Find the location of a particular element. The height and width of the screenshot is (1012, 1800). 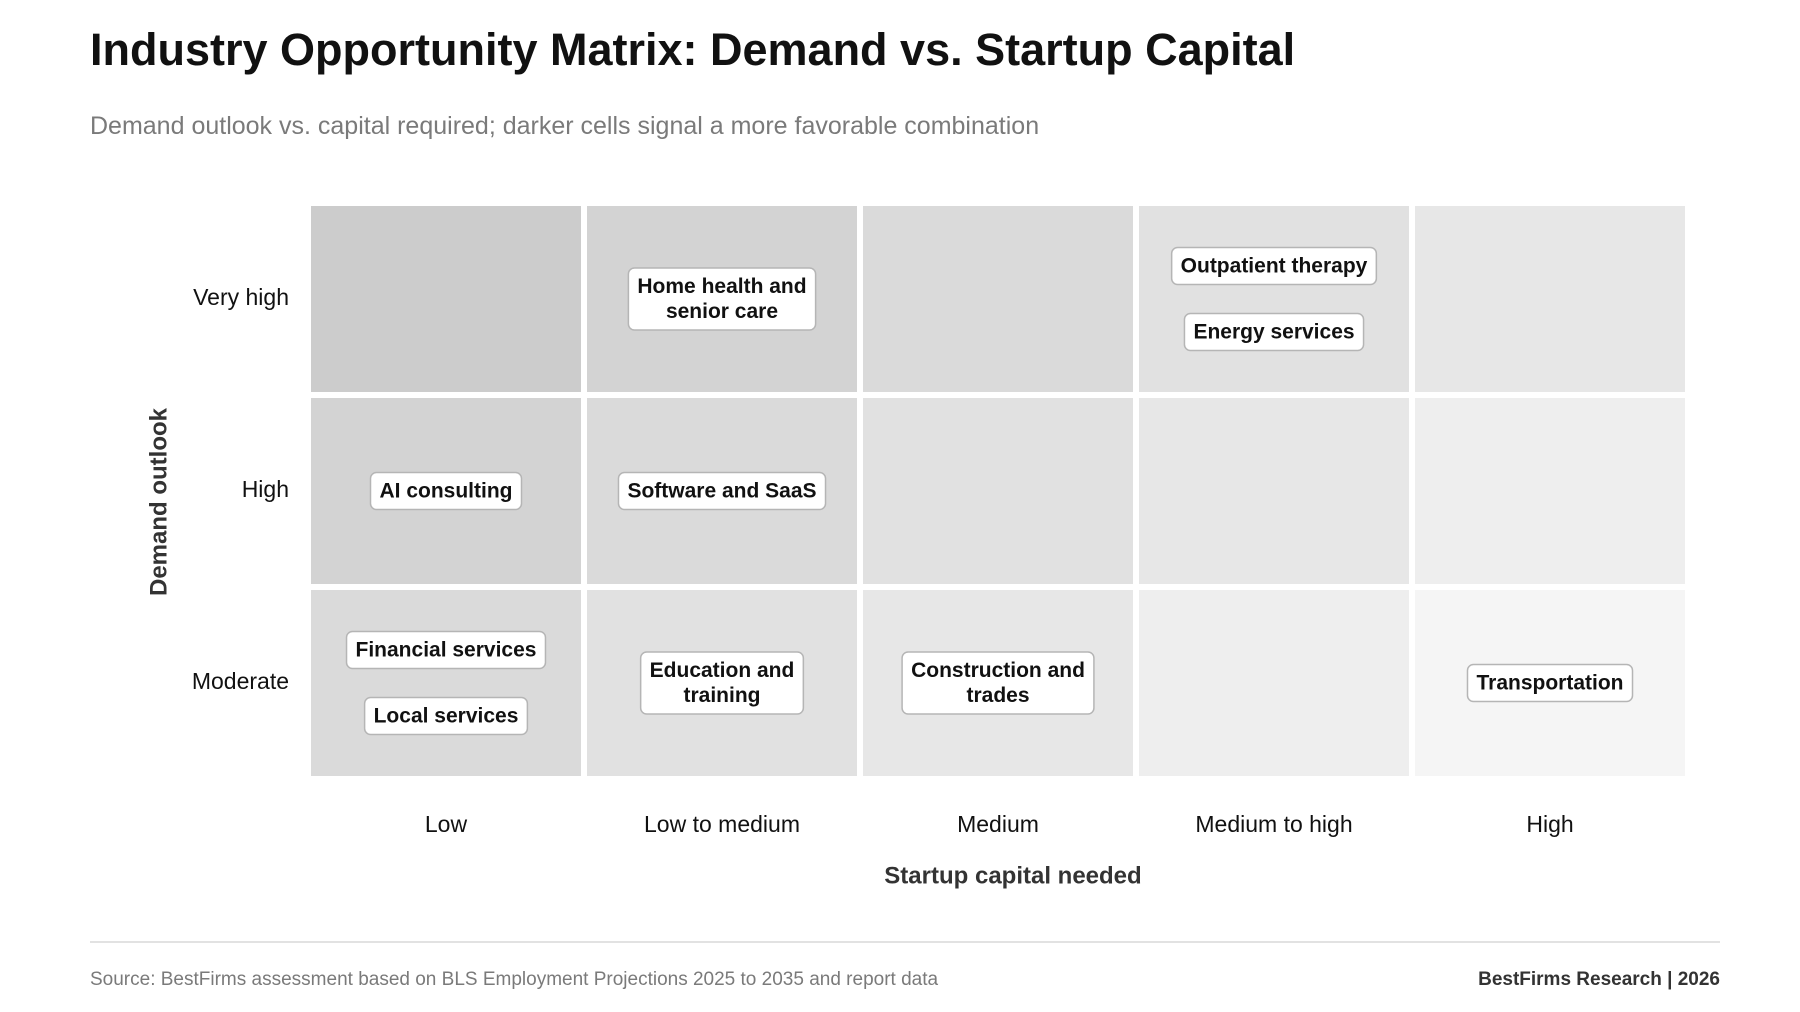

y-tick-label: High is located at coordinates (265, 489).